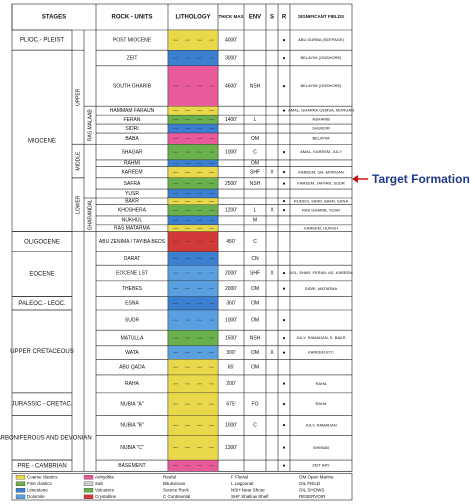  What do you see at coordinates (132, 120) in the screenshot?
I see `rock-unit: FERAN` at bounding box center [132, 120].